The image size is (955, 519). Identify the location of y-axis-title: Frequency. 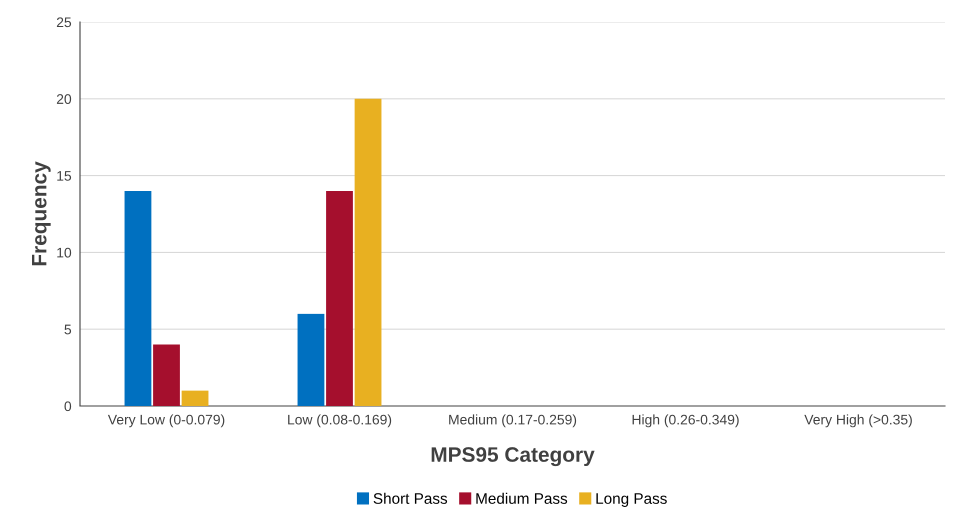
(41, 213).